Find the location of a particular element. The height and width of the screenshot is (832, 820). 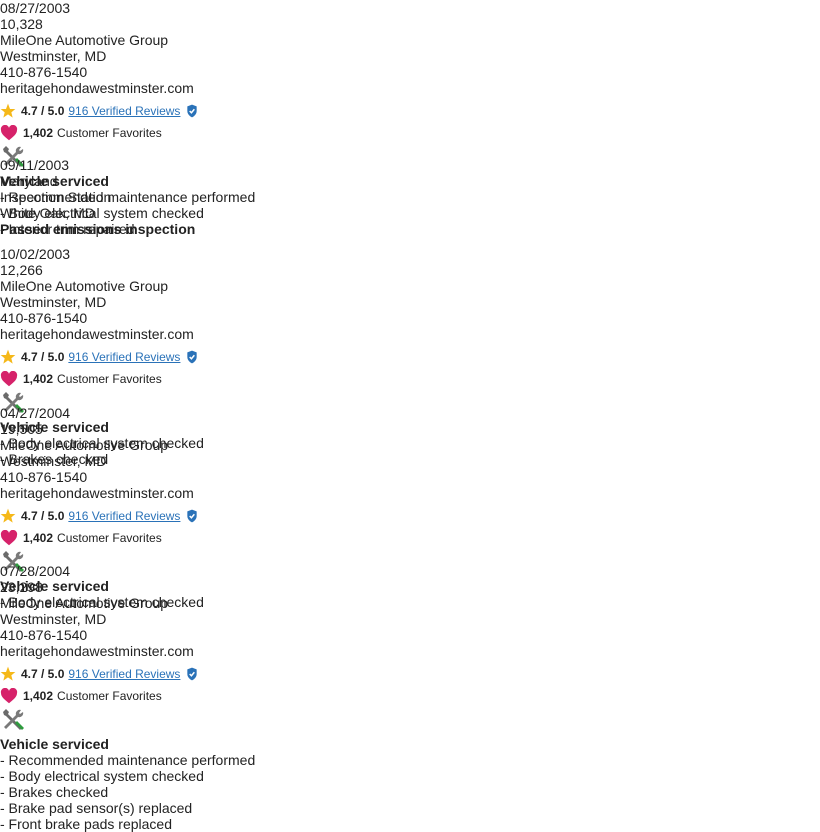

details-item: - Brake pad sensor(s) replaced is located at coordinates (96, 808).